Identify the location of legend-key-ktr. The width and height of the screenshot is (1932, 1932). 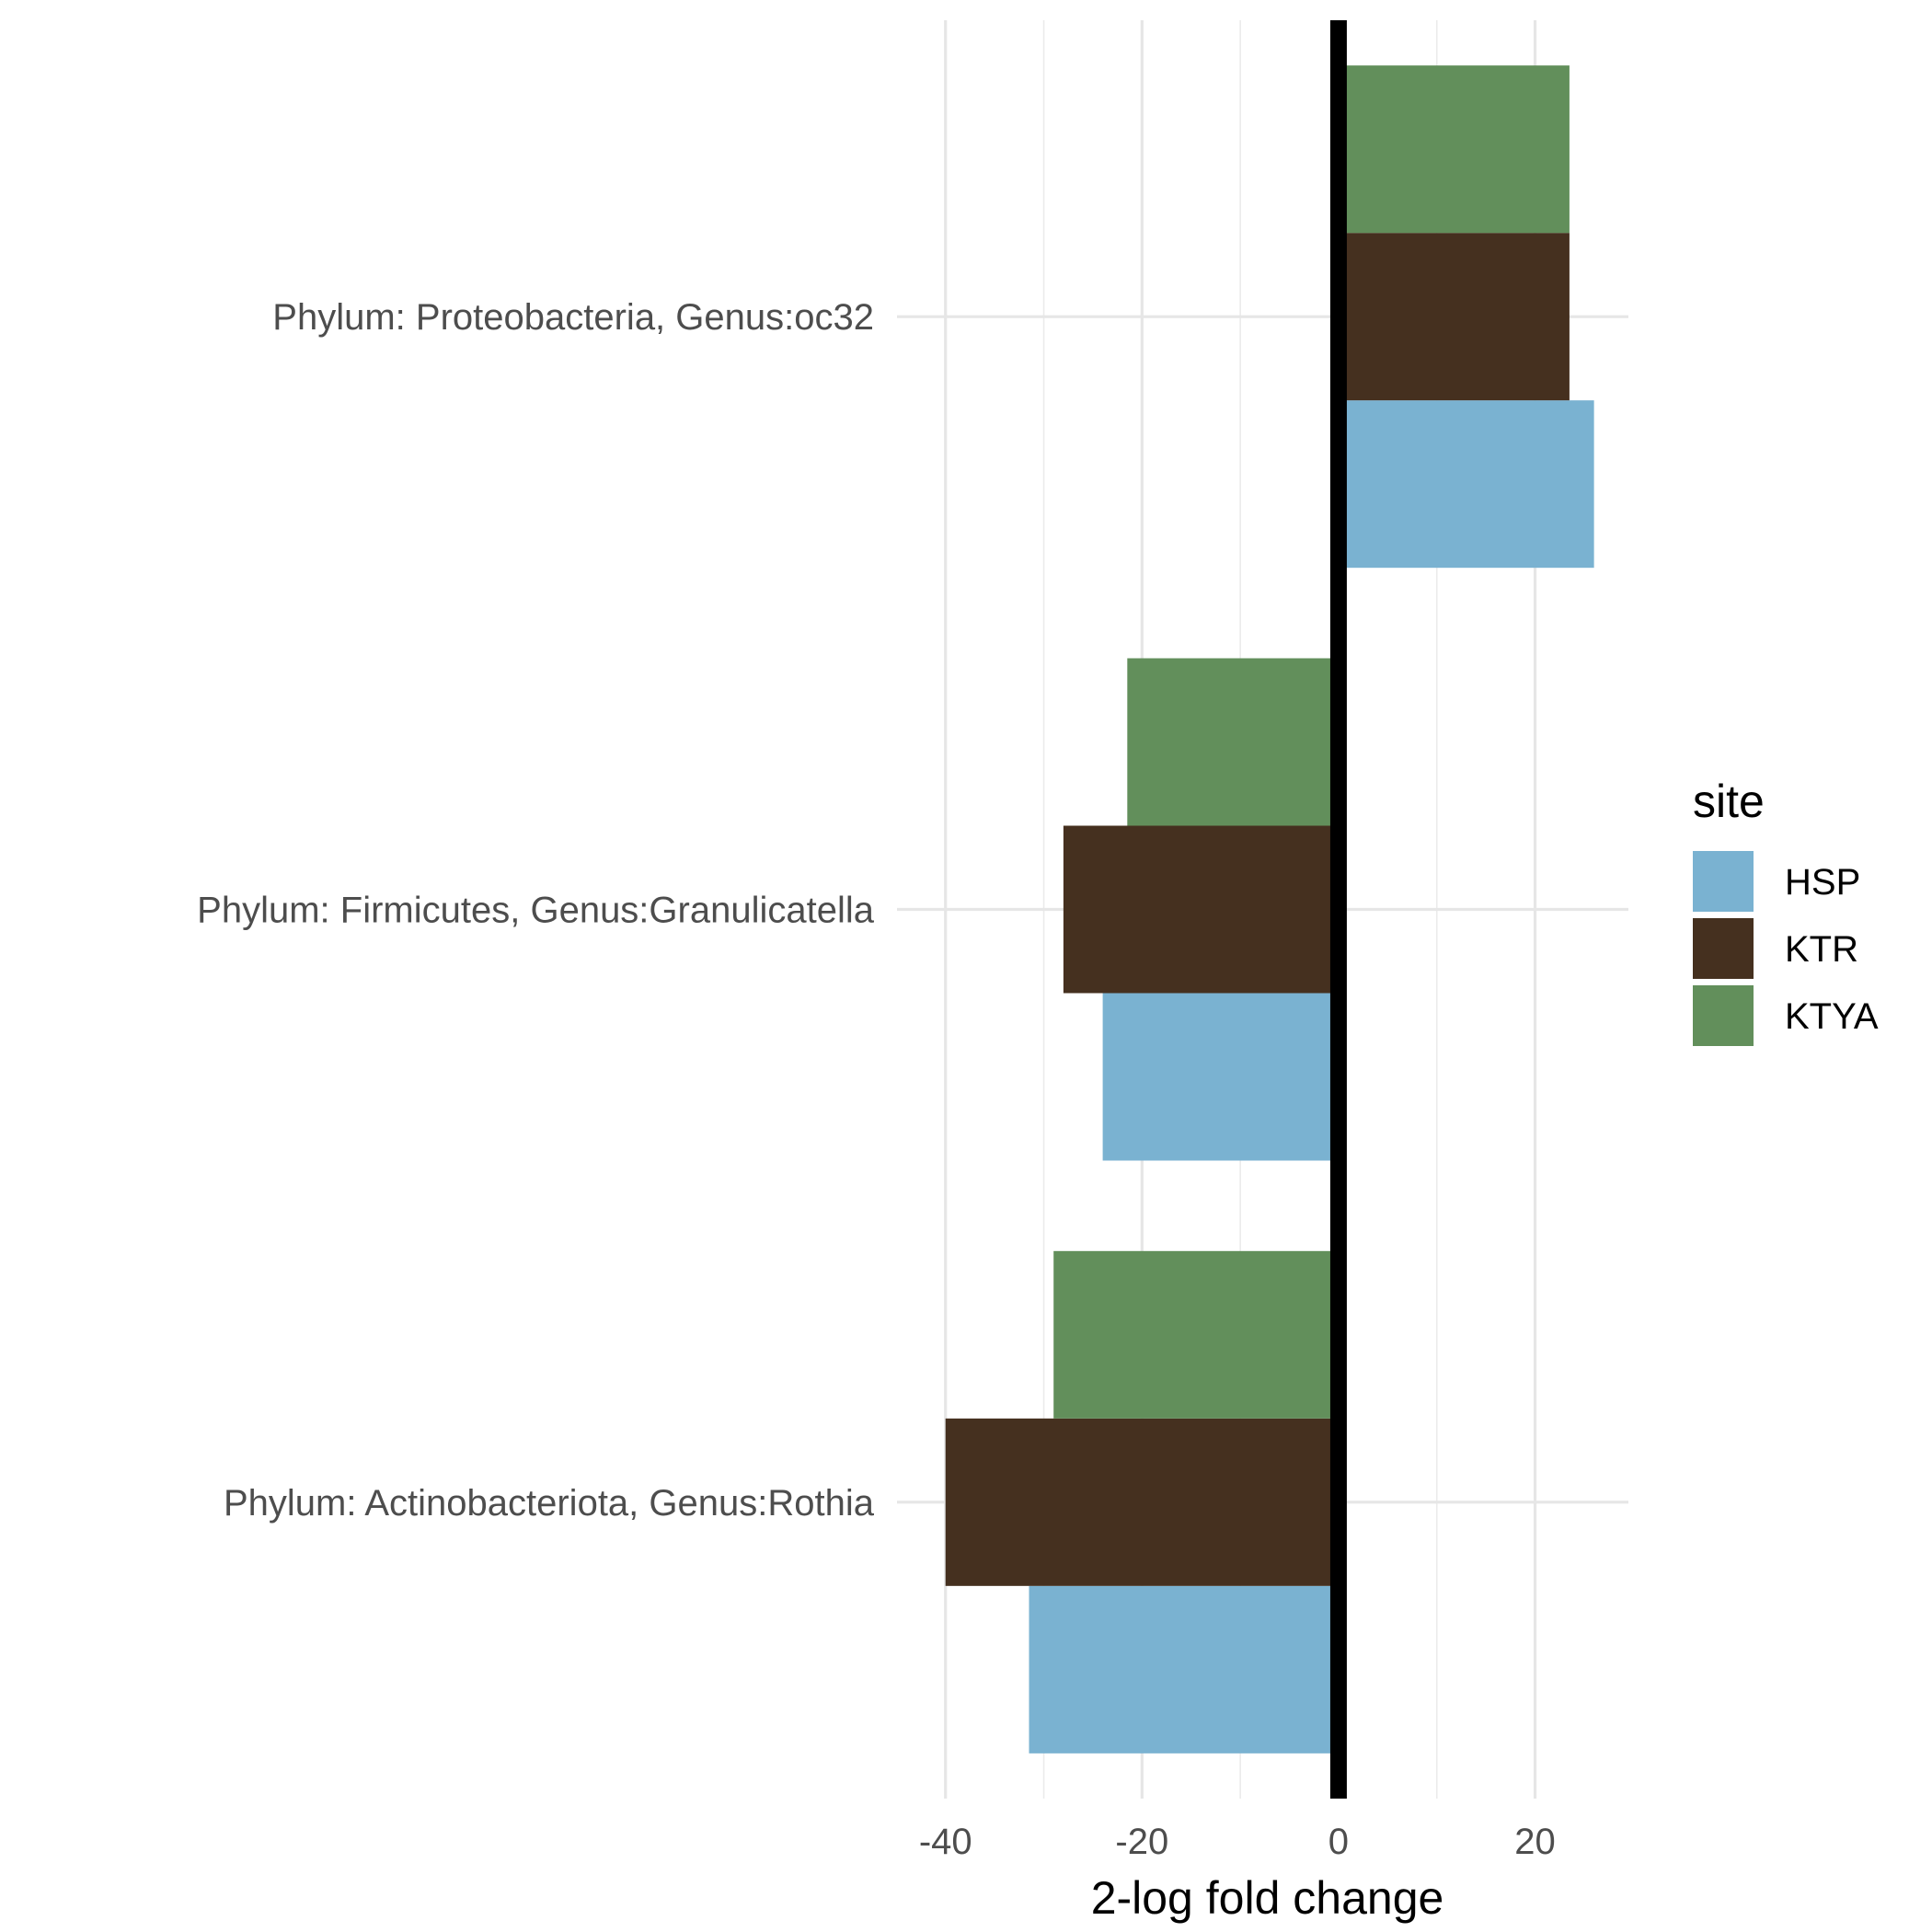
(1723, 949).